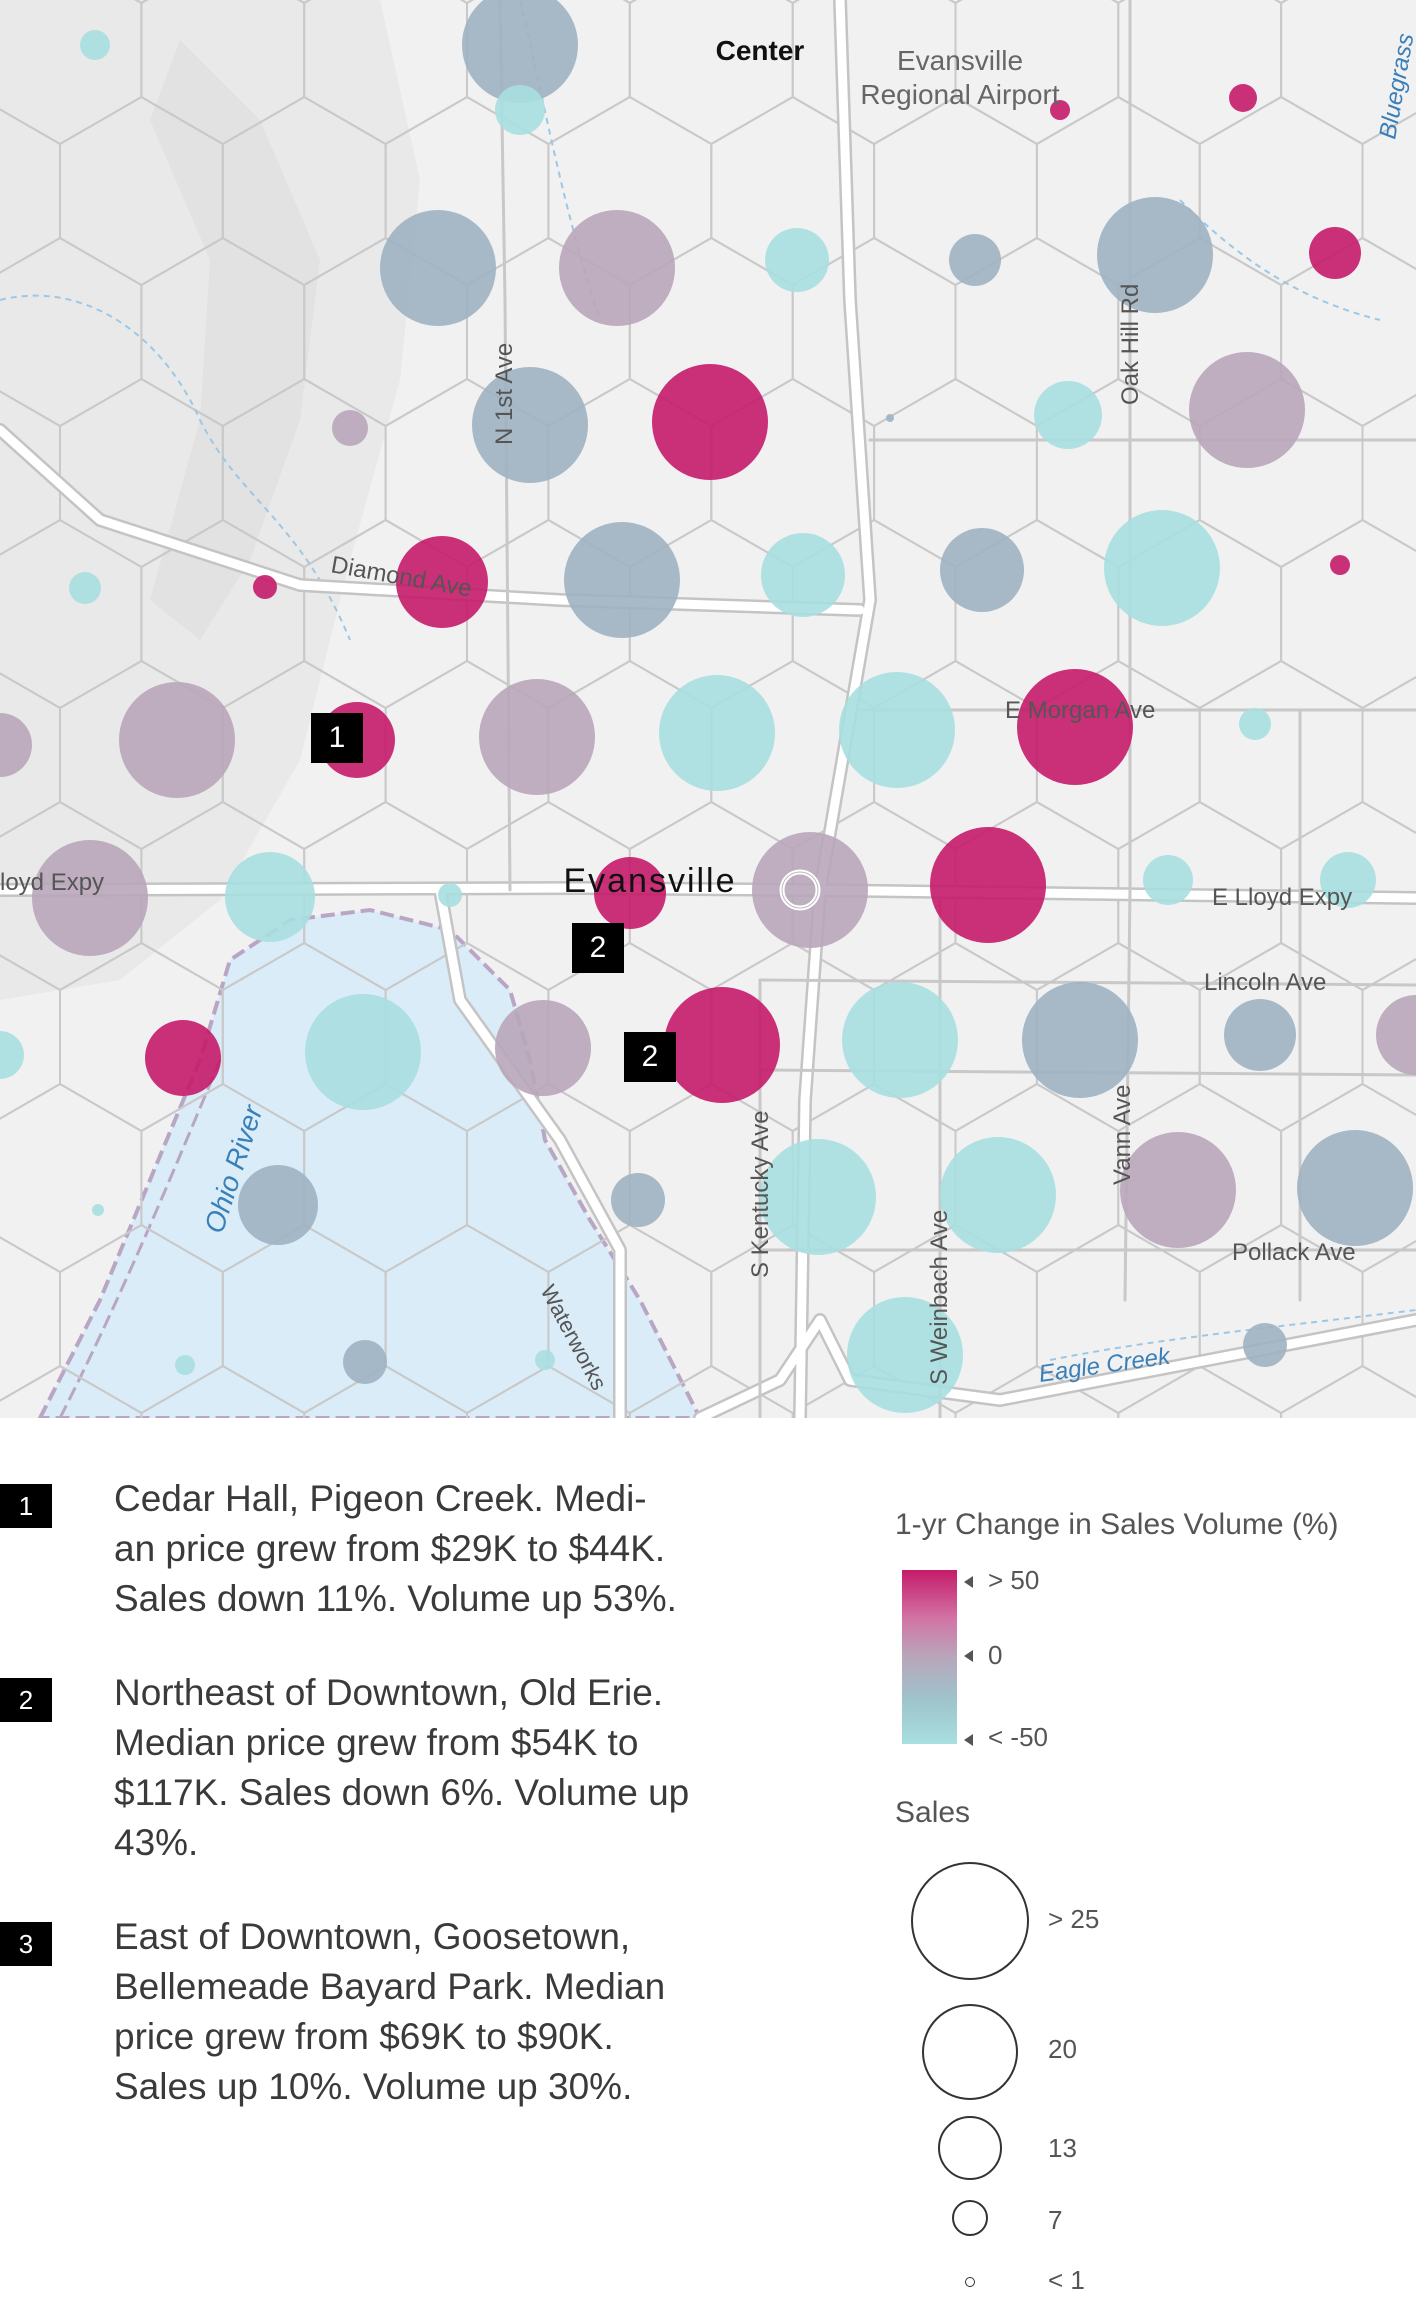  What do you see at coordinates (1062, 2049) in the screenshot?
I see `legend-size-tick: 20` at bounding box center [1062, 2049].